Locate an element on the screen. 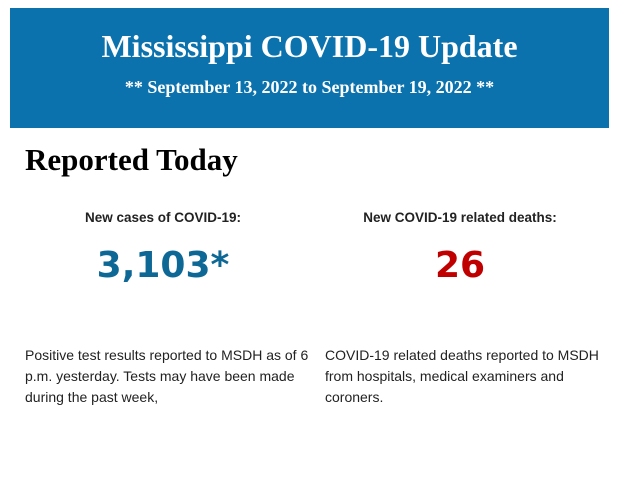  cases-panel: New cases of COVID-19: 3,103* is located at coordinates (163, 248).